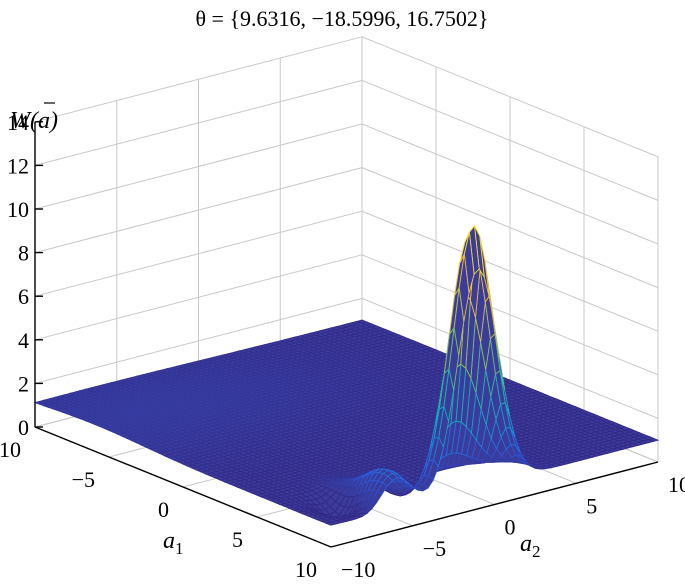 The image size is (685, 585). I want to click on z-tick-label: 2, so click(23, 383).